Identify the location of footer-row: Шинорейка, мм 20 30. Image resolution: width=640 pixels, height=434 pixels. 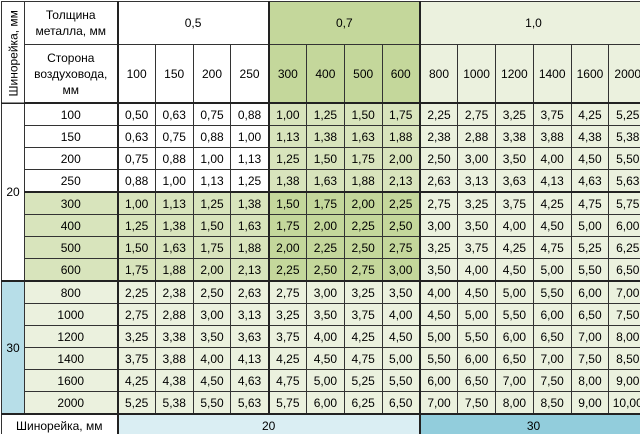
(320, 423).